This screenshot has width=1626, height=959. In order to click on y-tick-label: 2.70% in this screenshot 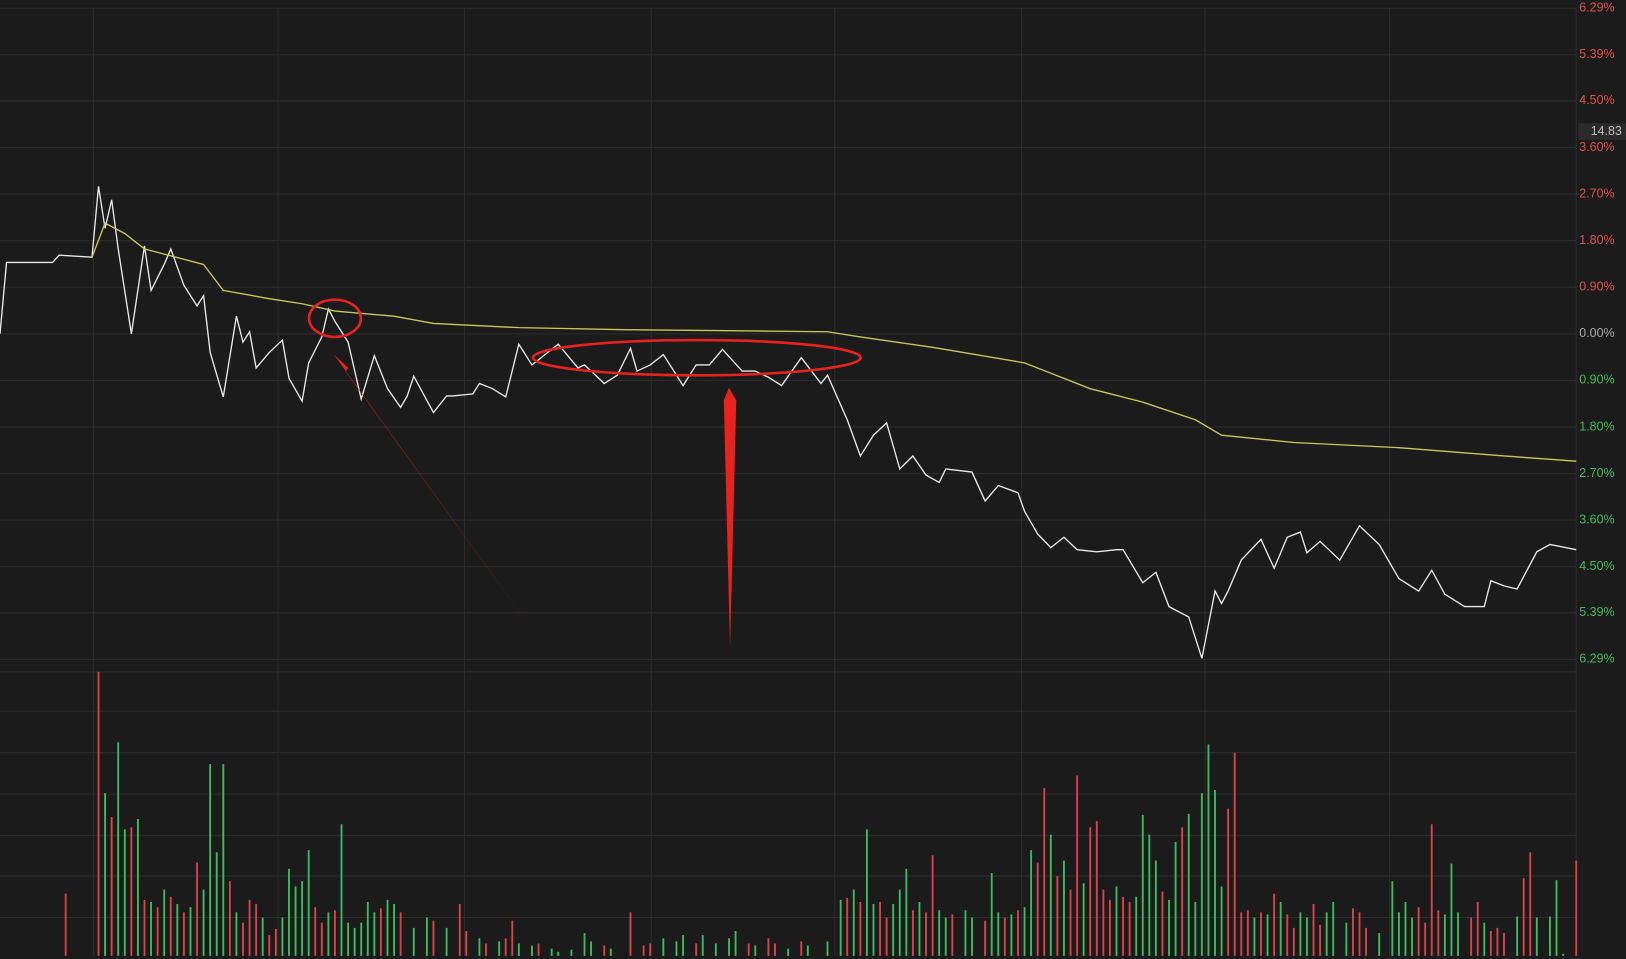, I will do `click(1596, 473)`.